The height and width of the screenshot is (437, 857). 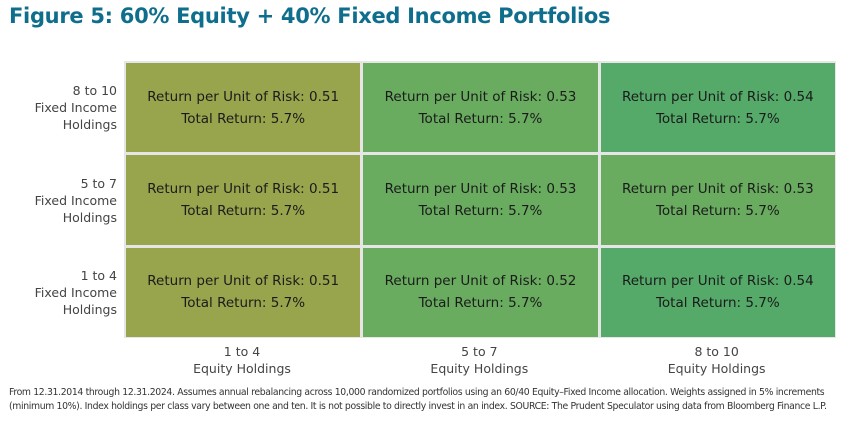 What do you see at coordinates (75, 108) in the screenshot?
I see `y-tick-label: 8 to 10 Fixed Income Holdings` at bounding box center [75, 108].